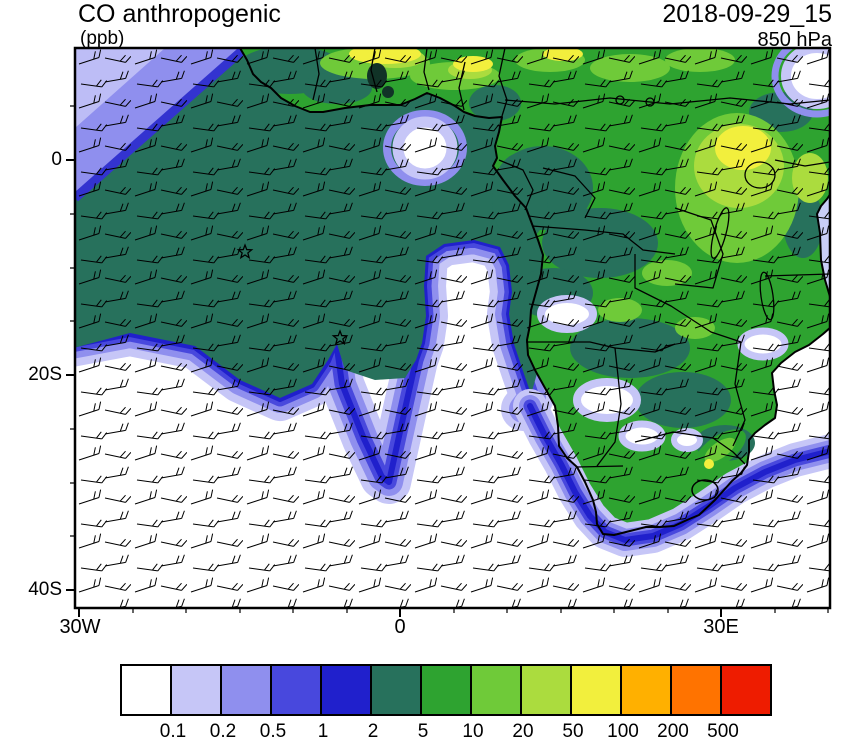 This screenshot has height=750, width=850. Describe the element at coordinates (623, 731) in the screenshot. I see `colorbar-tick-label: 100` at that location.